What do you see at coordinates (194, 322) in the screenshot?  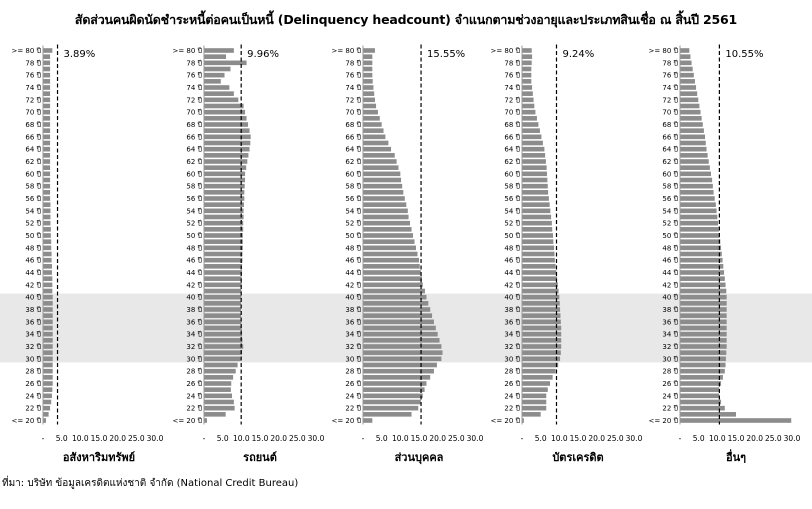 I see `y-tick-label: 36 ปี` at bounding box center [194, 322].